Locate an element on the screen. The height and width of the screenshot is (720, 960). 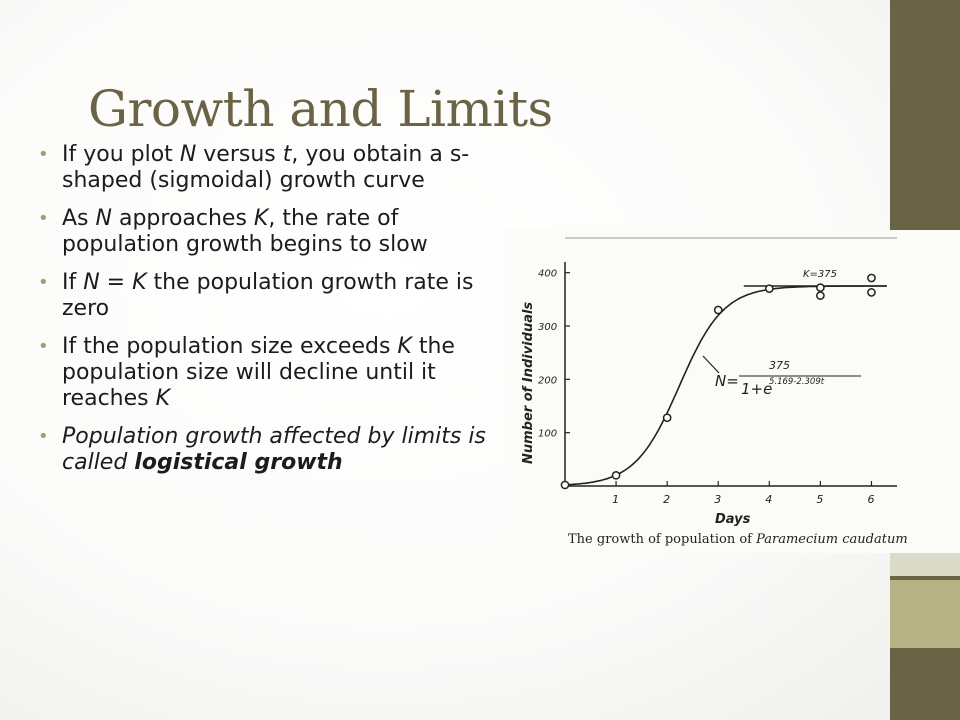
bullet-text: versus is located at coordinates (239, 154).